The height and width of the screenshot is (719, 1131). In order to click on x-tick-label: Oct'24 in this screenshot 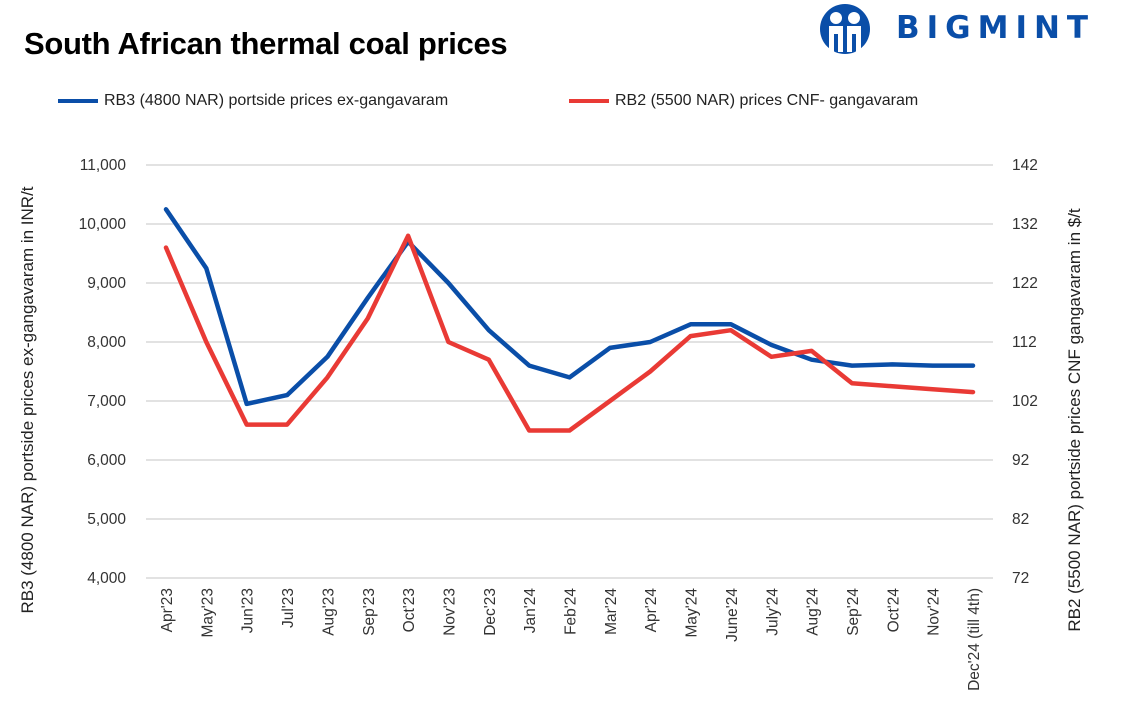, I will do `click(893, 610)`.